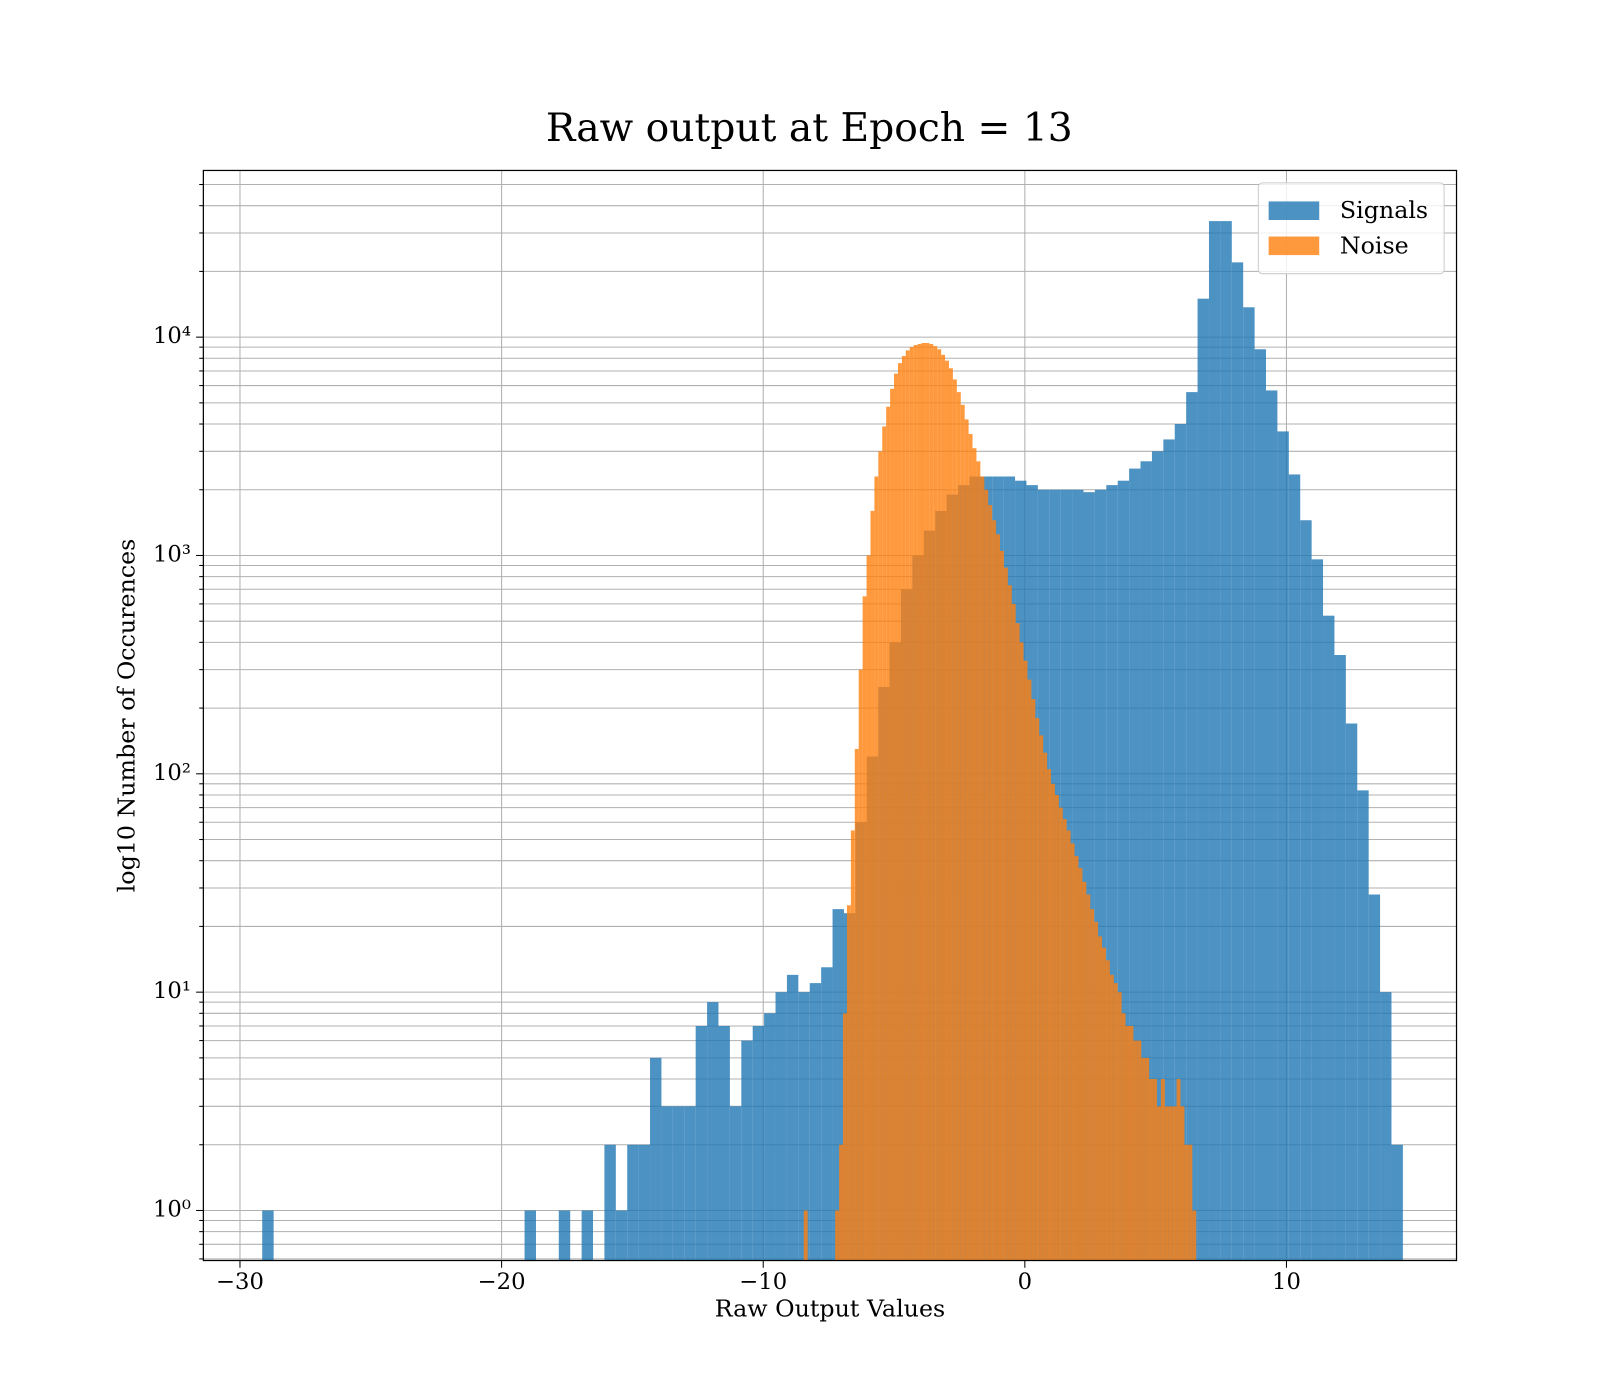 The image size is (1600, 1400). What do you see at coordinates (172, 991) in the screenshot?
I see `y-tick-label: 10¹` at bounding box center [172, 991].